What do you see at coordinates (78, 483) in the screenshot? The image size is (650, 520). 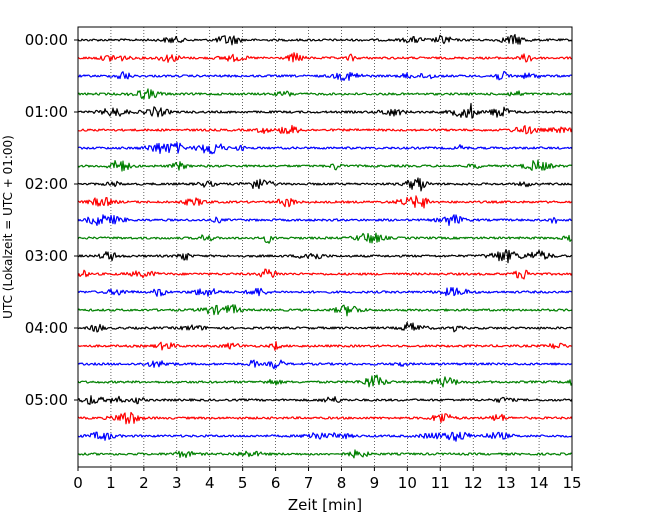 I see `x-tick-label: 0` at bounding box center [78, 483].